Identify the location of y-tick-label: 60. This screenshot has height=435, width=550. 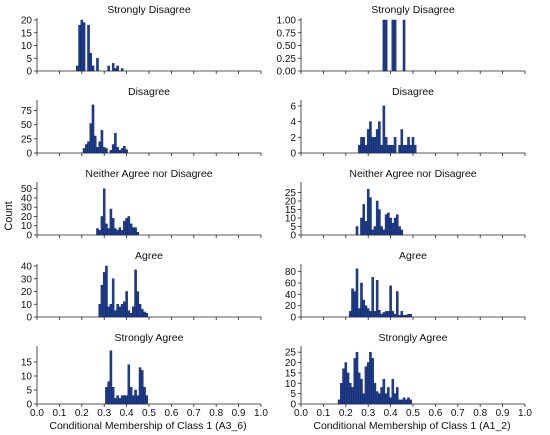
(291, 284).